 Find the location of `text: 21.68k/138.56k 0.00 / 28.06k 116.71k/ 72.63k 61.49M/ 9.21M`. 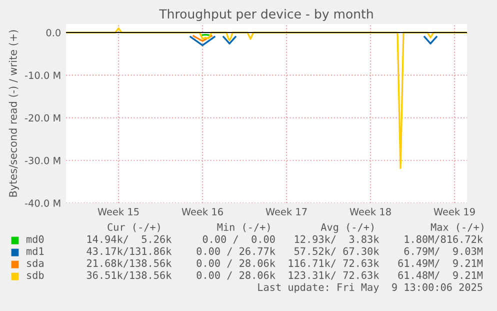

text: 21.68k/138.56k 0.00 / 28.06k 116.71k/ 72.63k 61.49M/ 9.21M is located at coordinates (284, 263).